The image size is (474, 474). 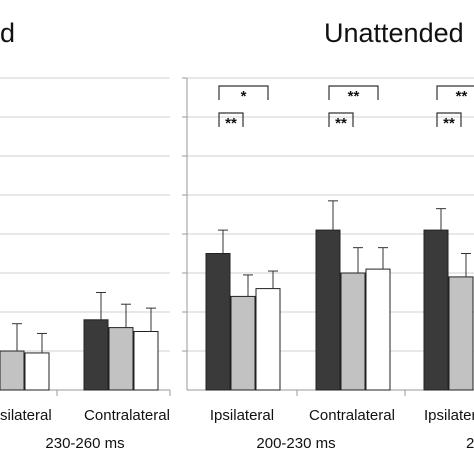 What do you see at coordinates (7, 33) in the screenshot?
I see `panel-title: d` at bounding box center [7, 33].